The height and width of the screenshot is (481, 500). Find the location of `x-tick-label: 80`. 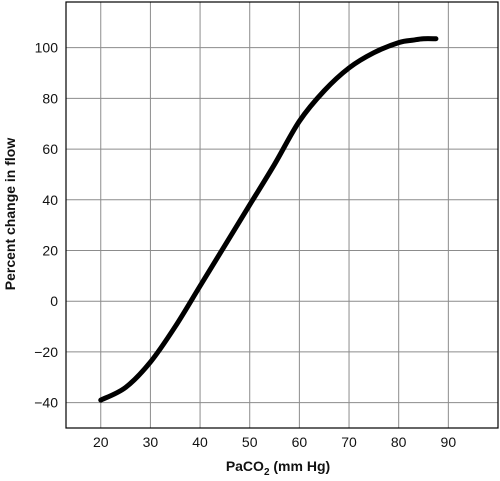

x-tick-label: 80 is located at coordinates (399, 442).